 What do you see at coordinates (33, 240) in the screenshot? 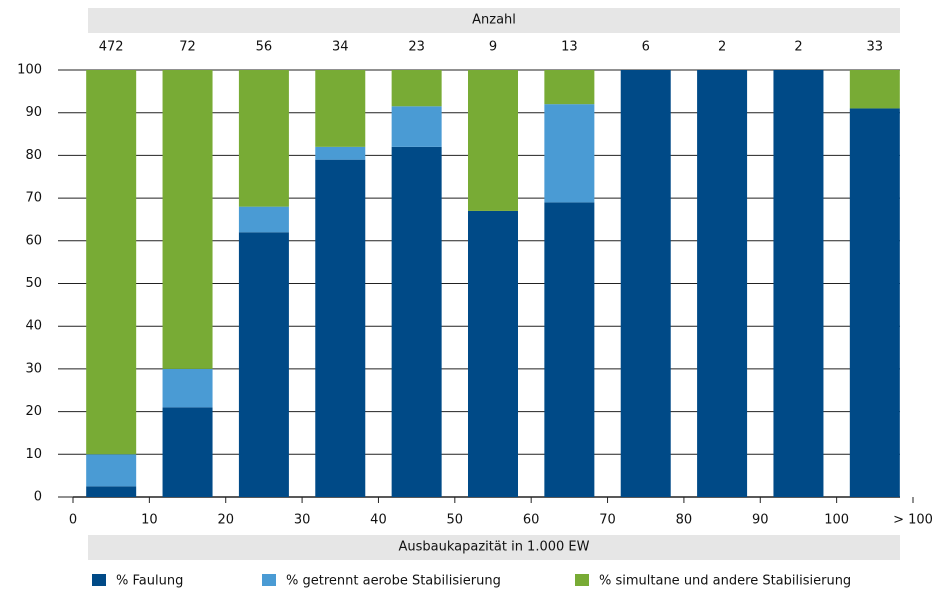
I see `y-tick-label: 60` at bounding box center [33, 240].